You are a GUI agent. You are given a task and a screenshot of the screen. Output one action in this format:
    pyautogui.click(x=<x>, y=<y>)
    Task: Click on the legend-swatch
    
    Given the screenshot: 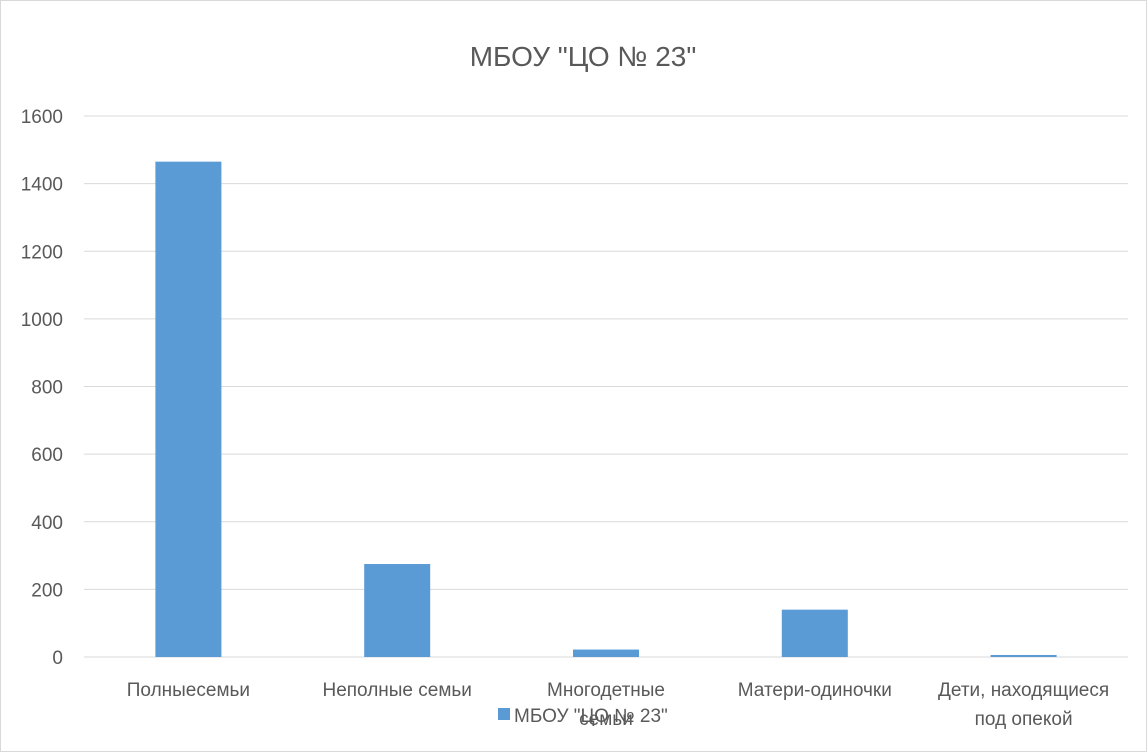 What is the action you would take?
    pyautogui.click(x=504, y=714)
    